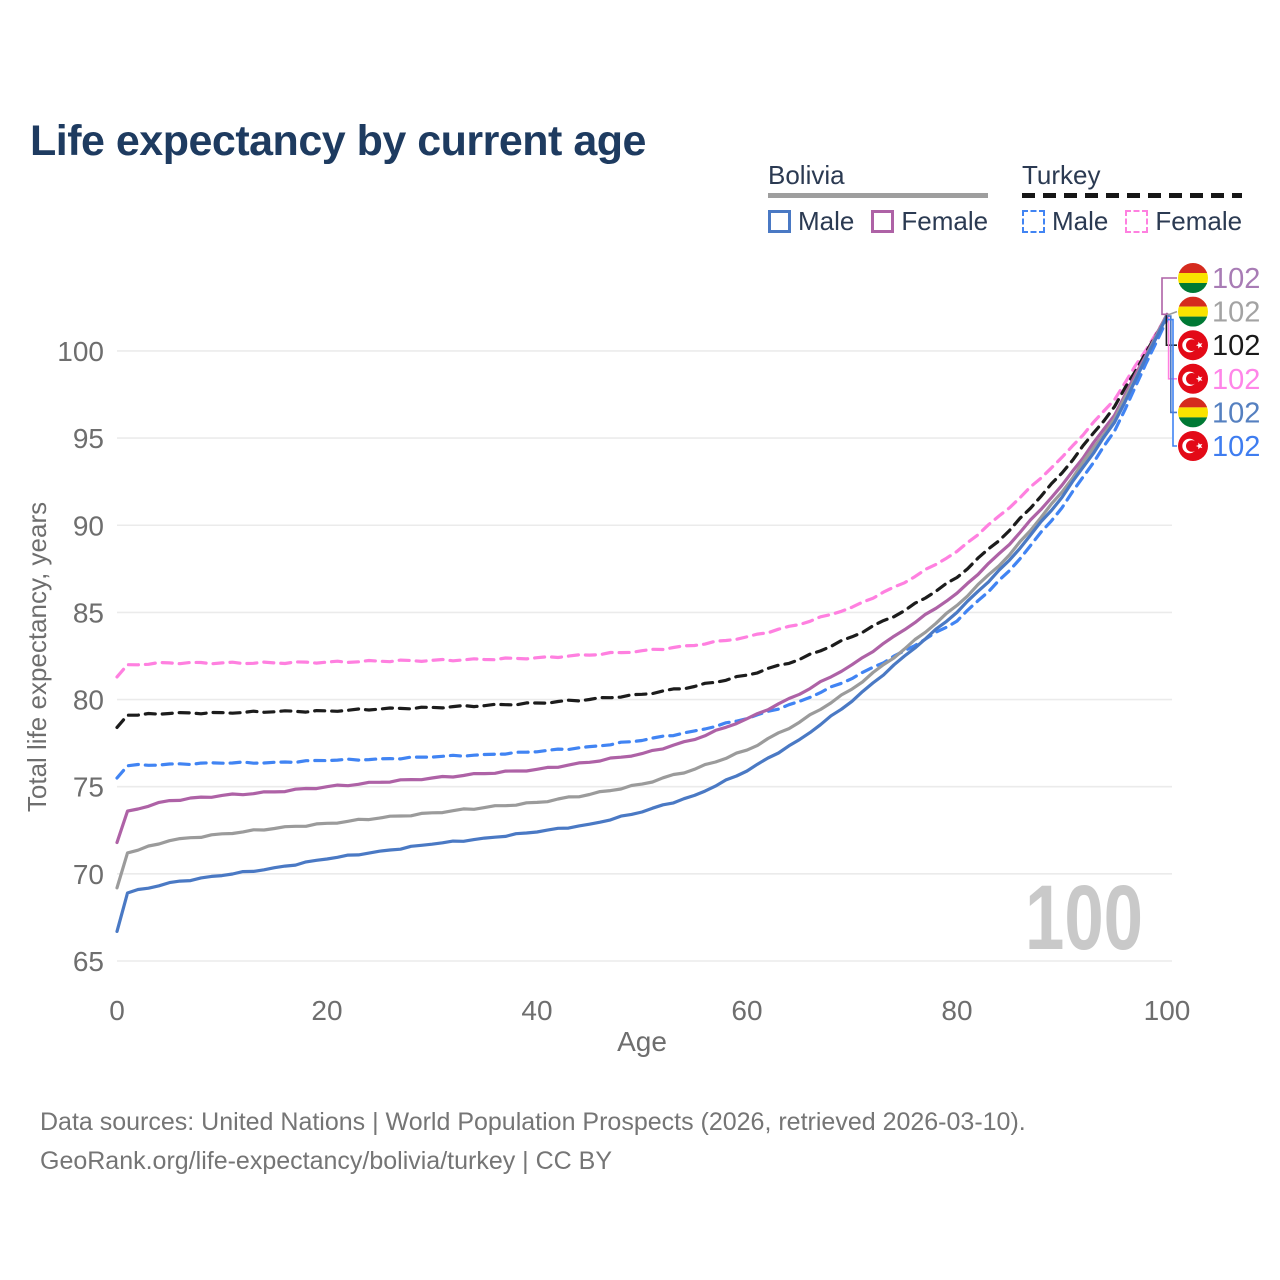 The height and width of the screenshot is (1280, 1280). Describe the element at coordinates (88, 525) in the screenshot. I see `y-tick-label: 90` at that location.